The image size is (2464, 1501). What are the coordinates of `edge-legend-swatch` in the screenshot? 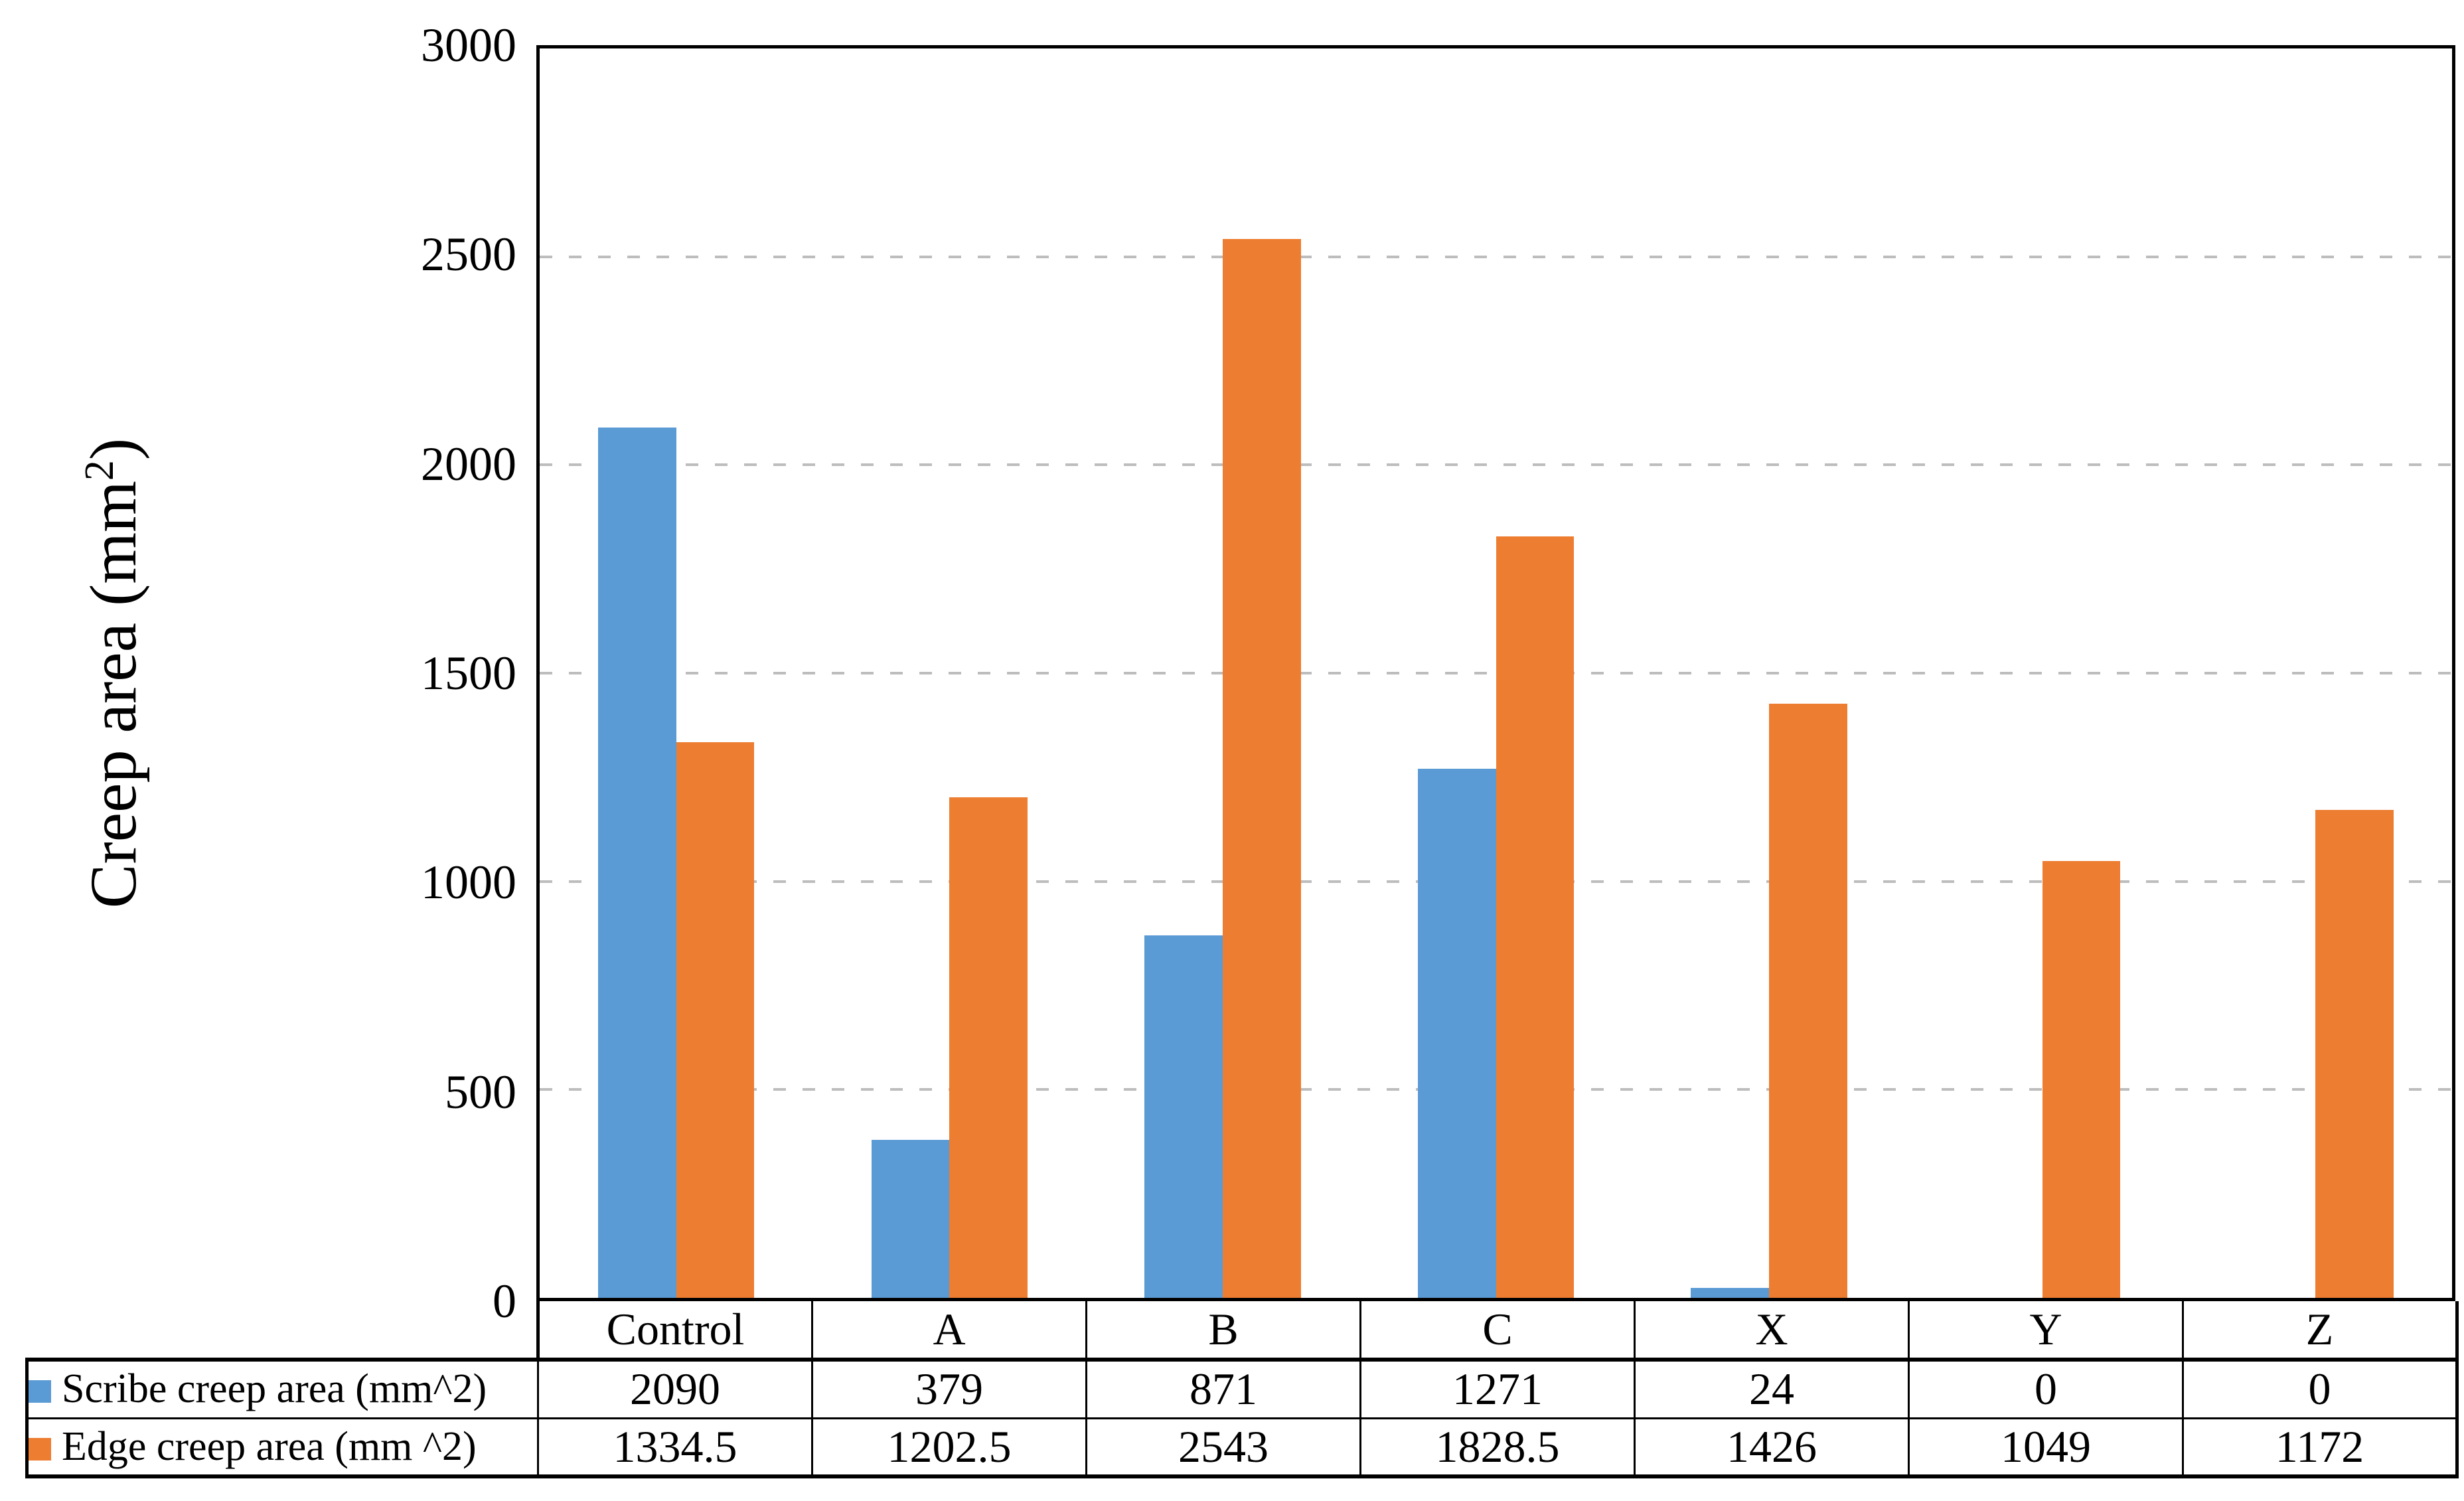 It's located at (41, 1449).